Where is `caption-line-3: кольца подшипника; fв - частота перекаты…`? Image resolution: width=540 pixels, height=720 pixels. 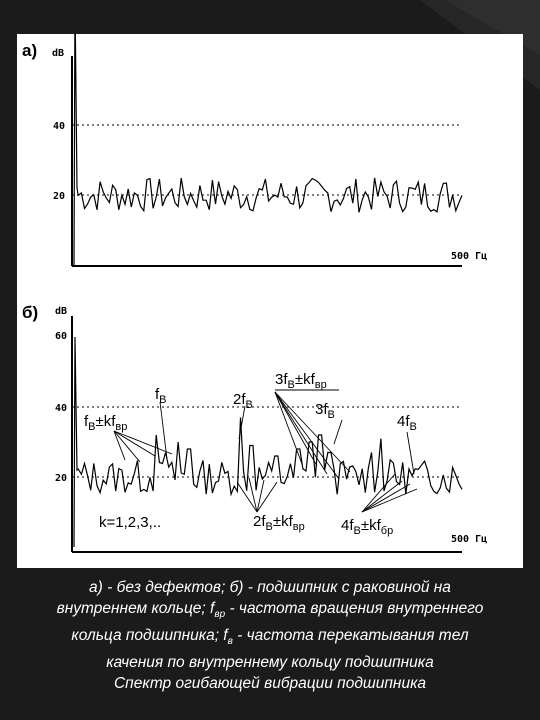
caption-line-3: кольца подшипника; fв - частота перекаты… is located at coordinates (270, 637).